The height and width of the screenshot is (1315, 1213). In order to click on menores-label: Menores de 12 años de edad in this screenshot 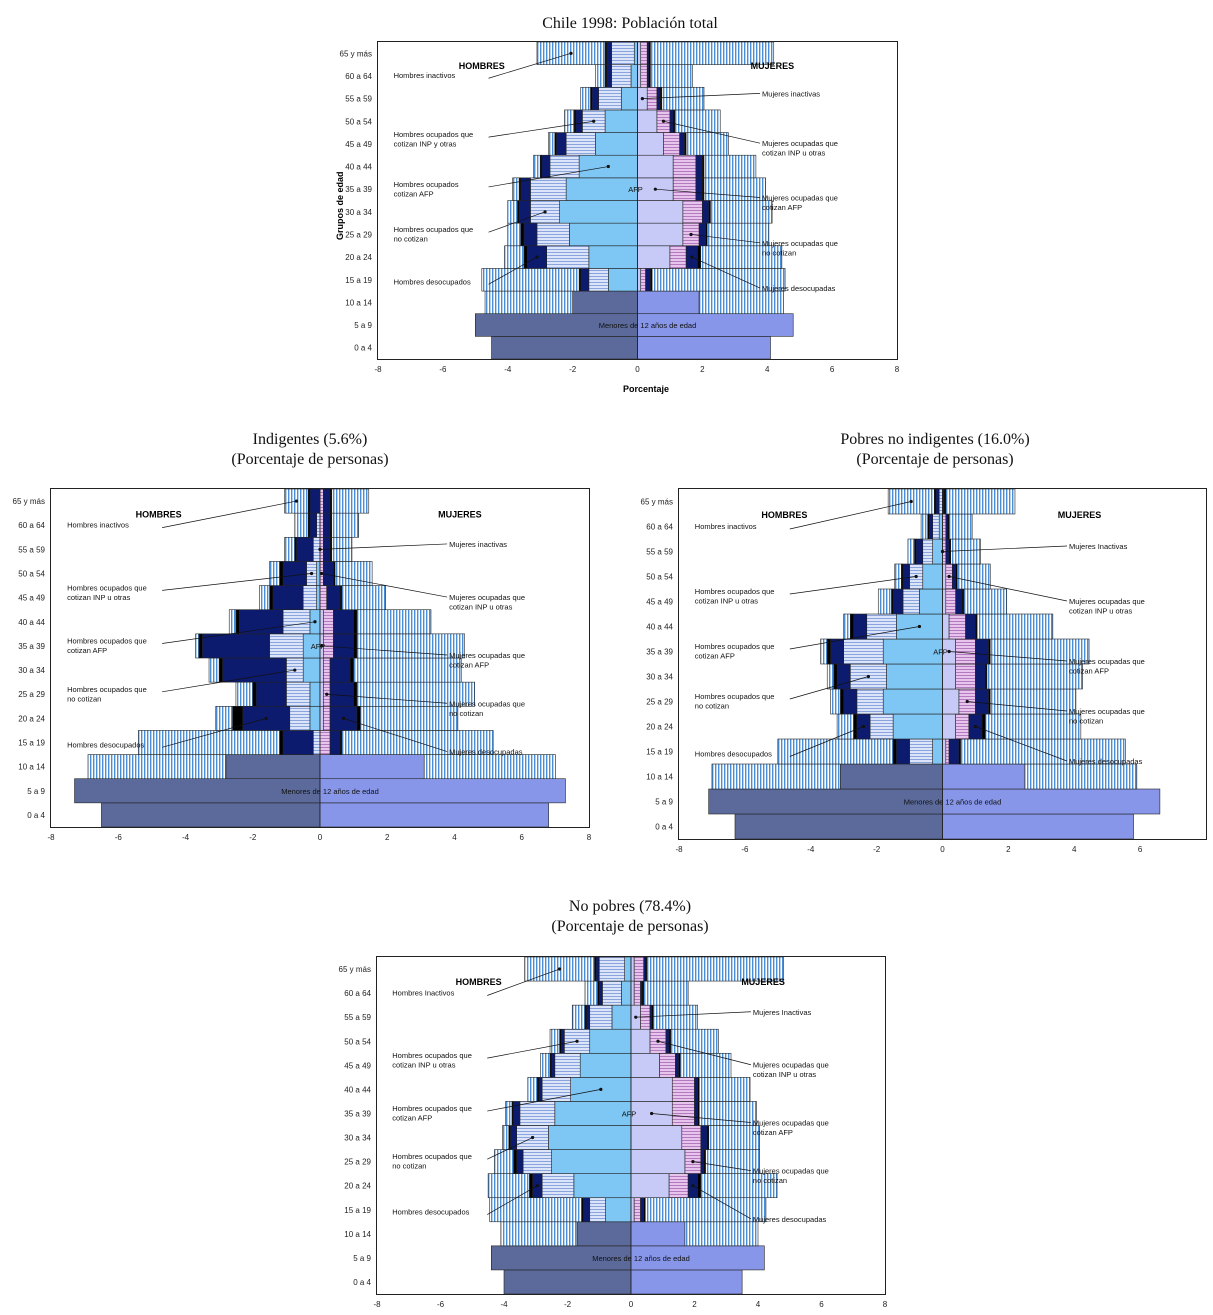, I will do `click(641, 1258)`.